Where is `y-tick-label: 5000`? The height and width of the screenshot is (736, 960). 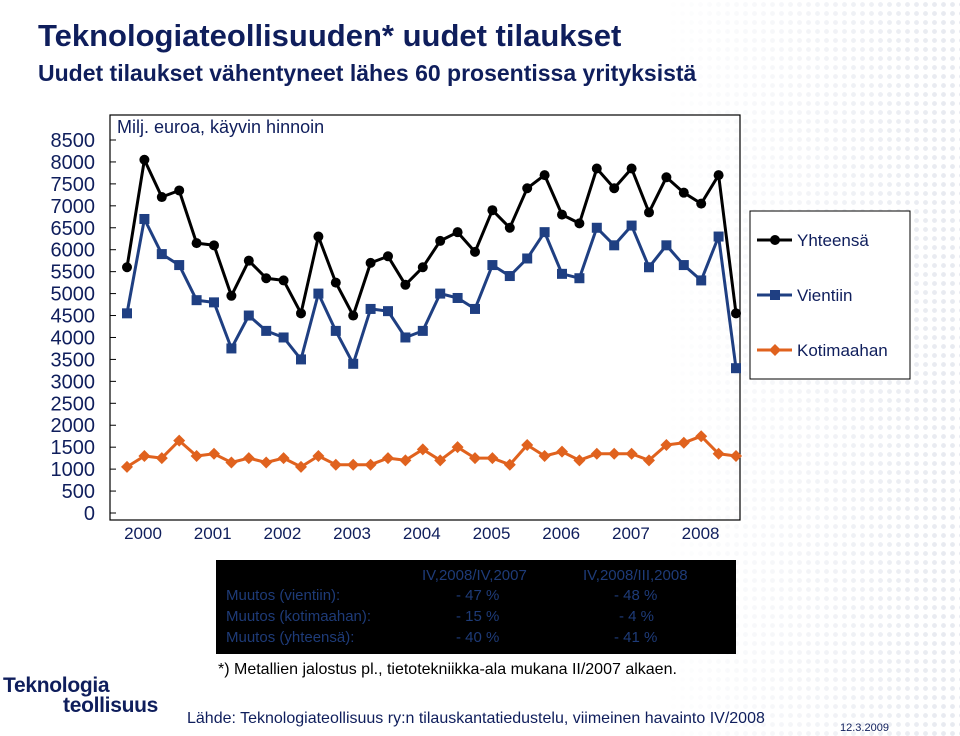 y-tick-label: 5000 is located at coordinates (73, 295).